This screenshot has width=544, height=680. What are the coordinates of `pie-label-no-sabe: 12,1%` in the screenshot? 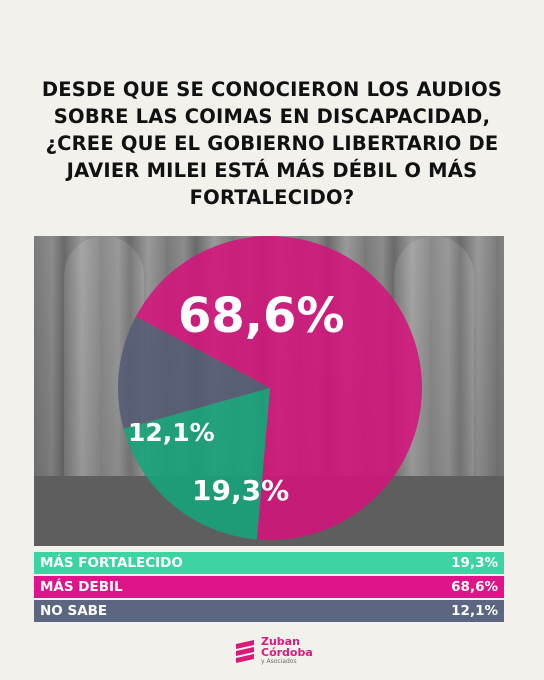 It's located at (171, 432).